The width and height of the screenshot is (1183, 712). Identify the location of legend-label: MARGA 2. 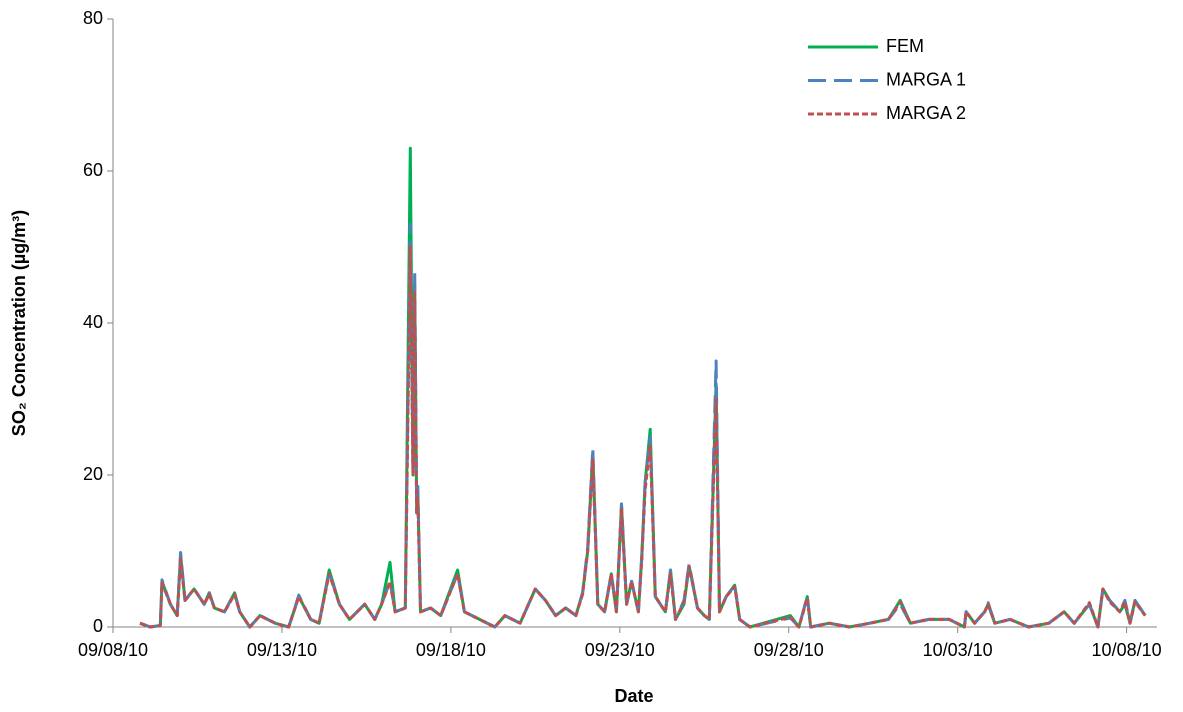
(926, 113).